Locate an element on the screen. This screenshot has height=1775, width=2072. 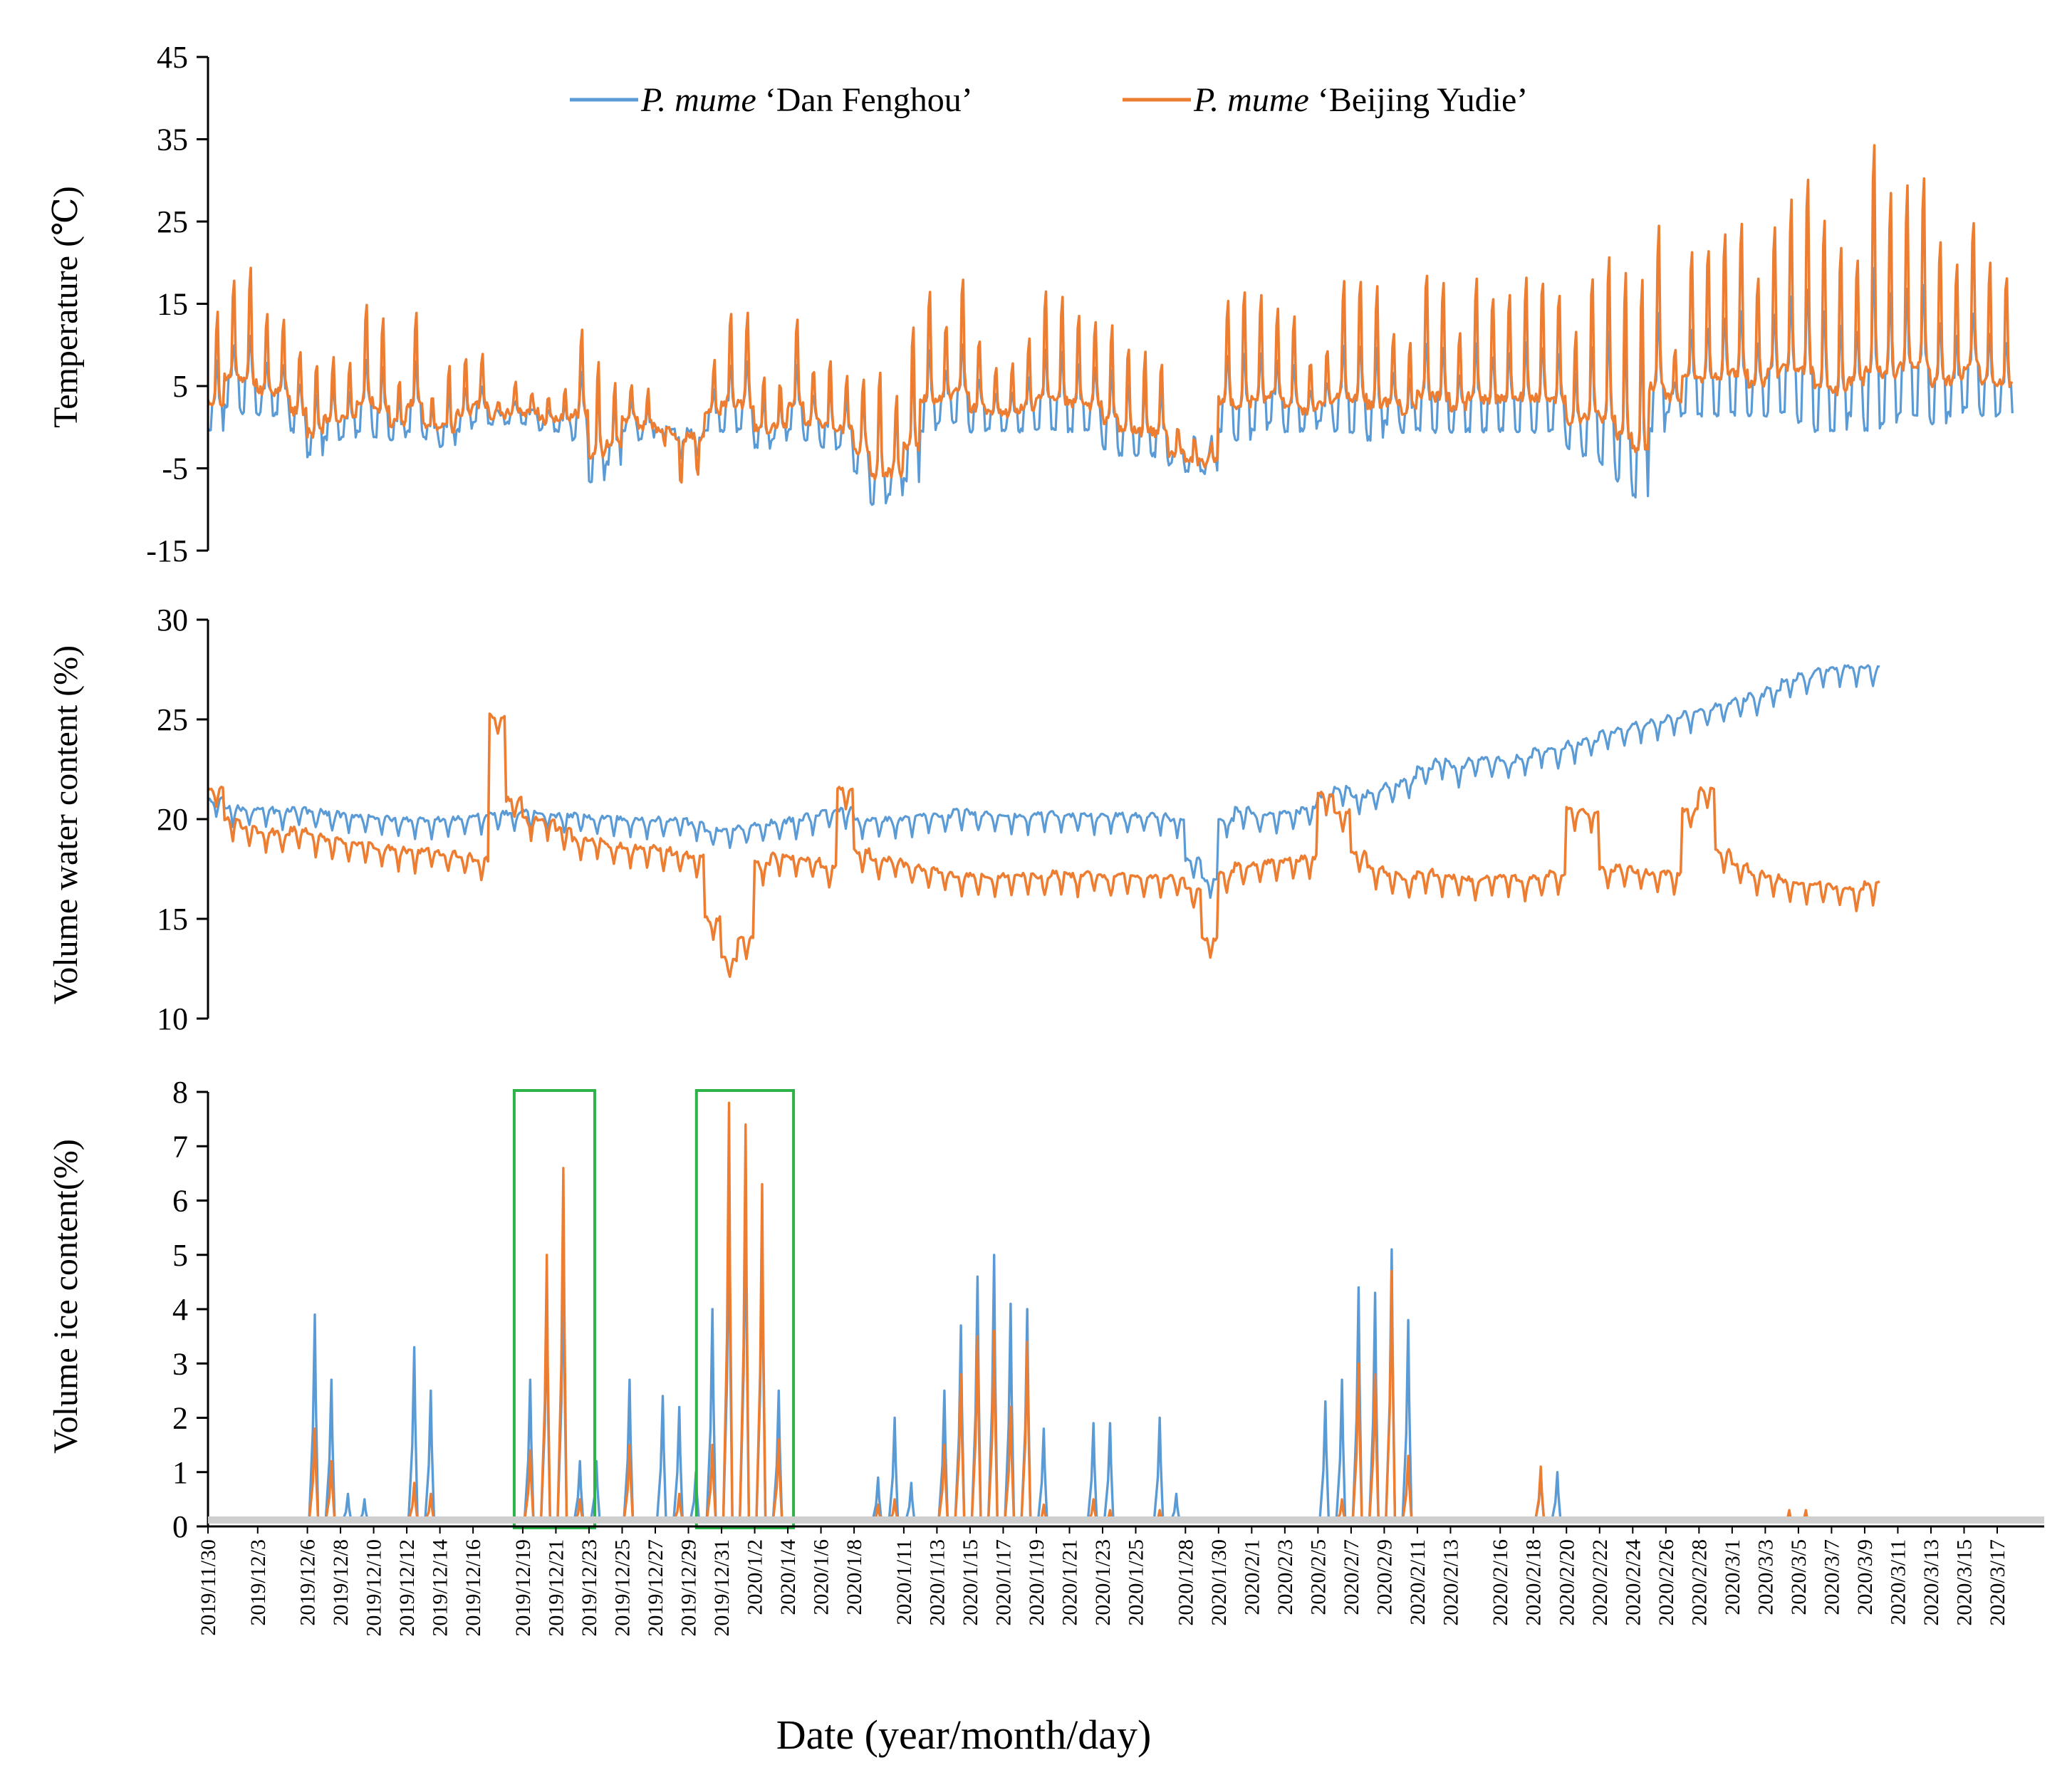
x-tick-label: 2020/1/21 is located at coordinates (1069, 1583).